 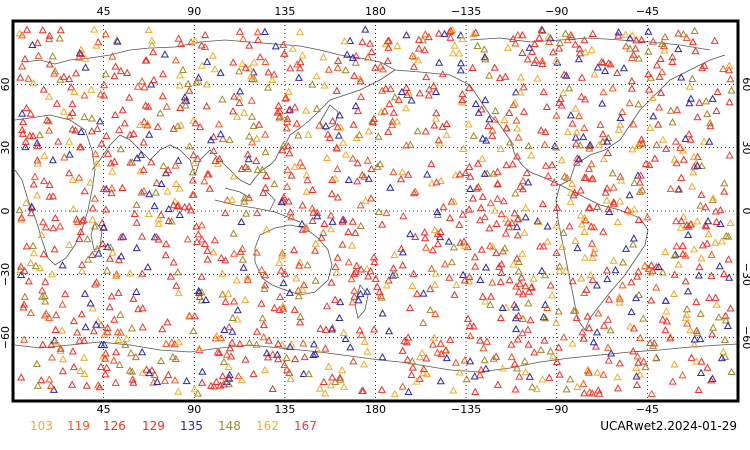 What do you see at coordinates (191, 426) in the screenshot?
I see `legend-label: 135` at bounding box center [191, 426].